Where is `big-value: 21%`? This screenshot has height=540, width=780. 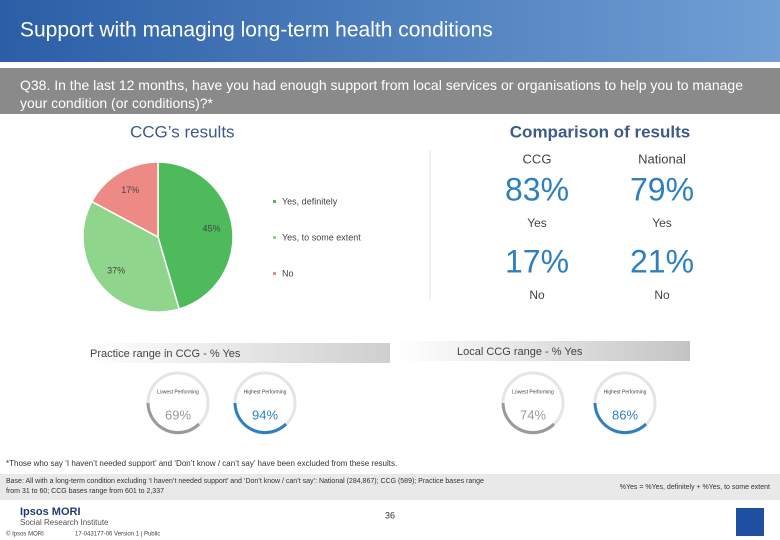 big-value: 21% is located at coordinates (662, 261).